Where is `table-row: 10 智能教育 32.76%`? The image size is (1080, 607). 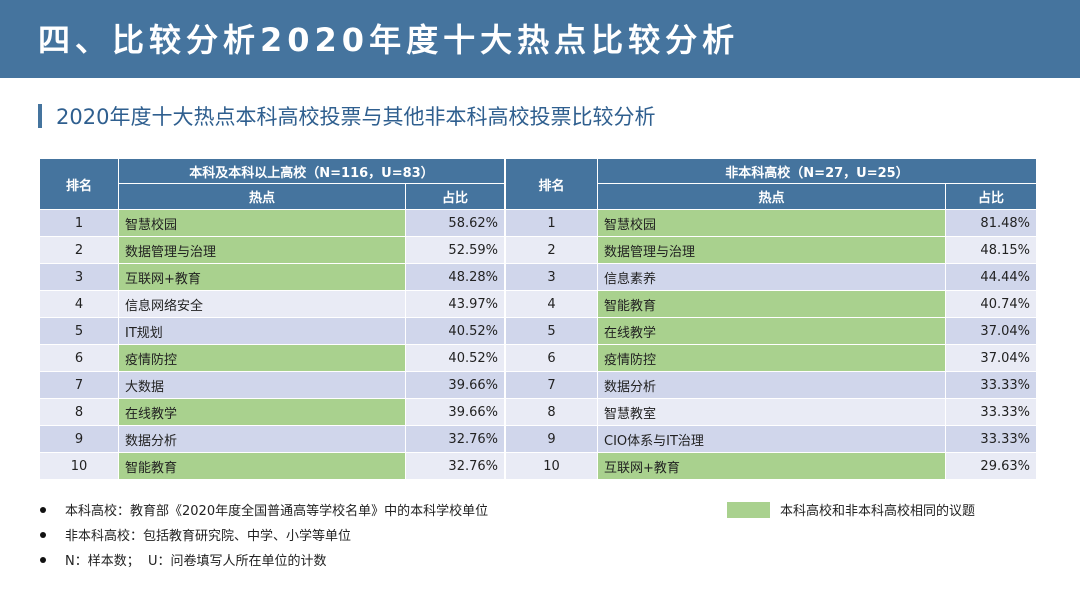
table-row: 10 智能教育 32.76% is located at coordinates (272, 466).